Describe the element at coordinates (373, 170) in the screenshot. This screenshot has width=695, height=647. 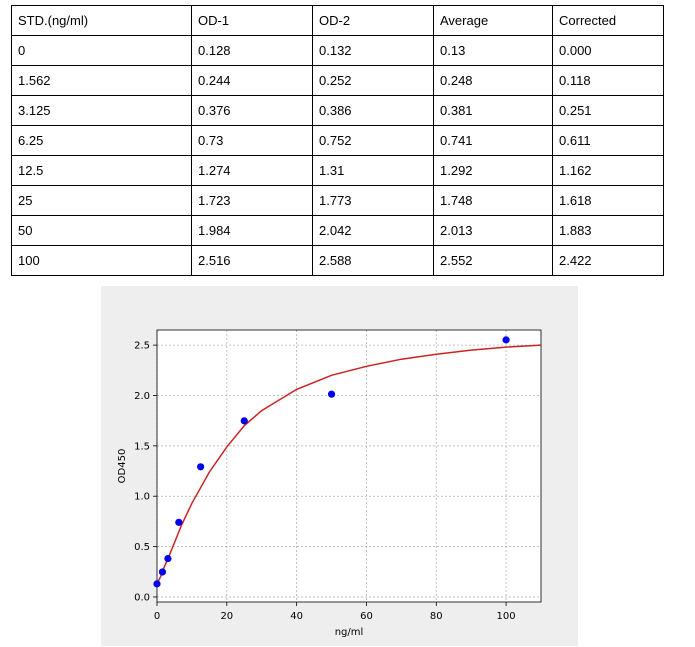
I see `table-cell: 1.31` at that location.